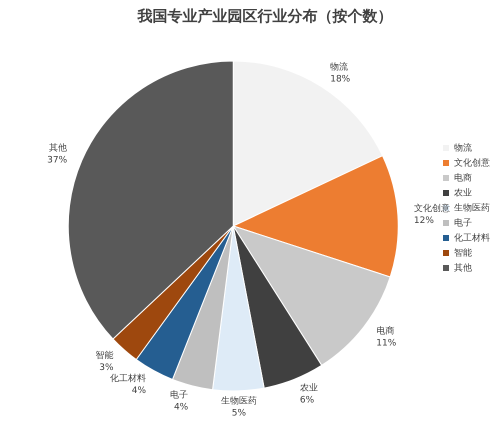  What do you see at coordinates (463, 148) in the screenshot?
I see `legend-label: 物流` at bounding box center [463, 148].